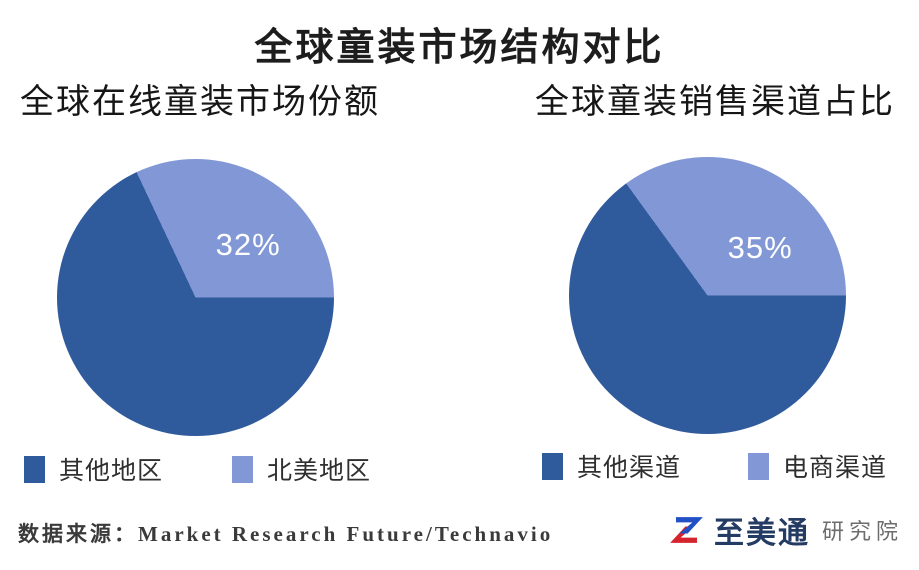  Describe the element at coordinates (629, 468) in the screenshot. I see `legend-label-other-channels: 其他渠道` at that location.